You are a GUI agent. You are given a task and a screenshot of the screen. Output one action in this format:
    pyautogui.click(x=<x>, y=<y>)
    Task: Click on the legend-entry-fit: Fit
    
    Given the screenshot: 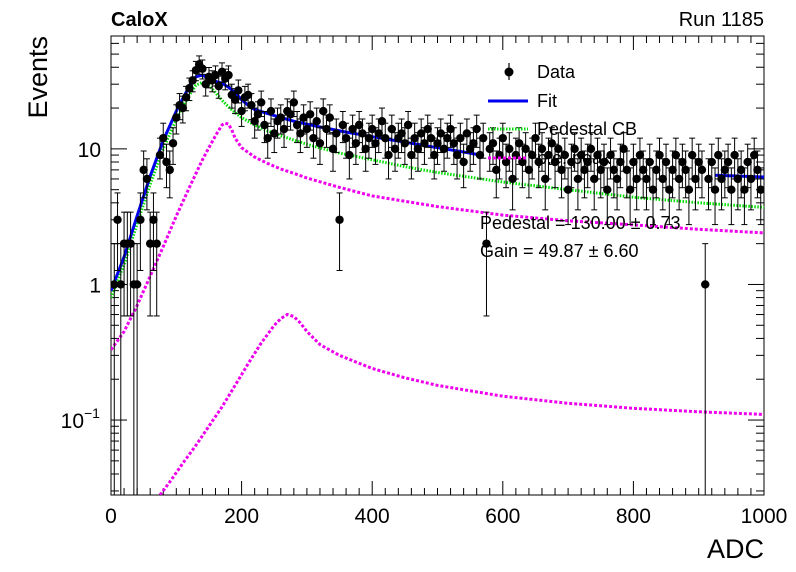 What is the action you would take?
    pyautogui.click(x=522, y=101)
    